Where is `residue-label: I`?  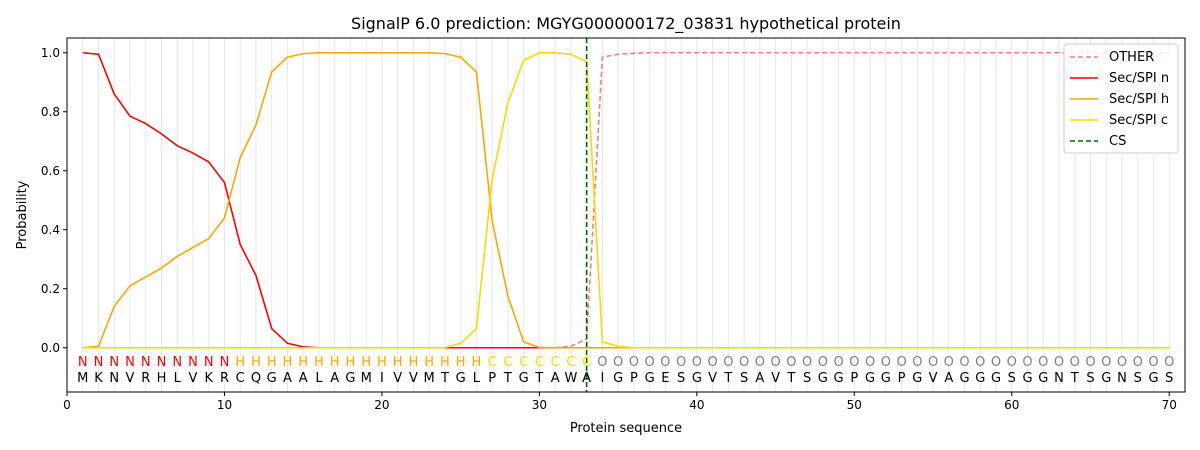
residue-label: I is located at coordinates (382, 378).